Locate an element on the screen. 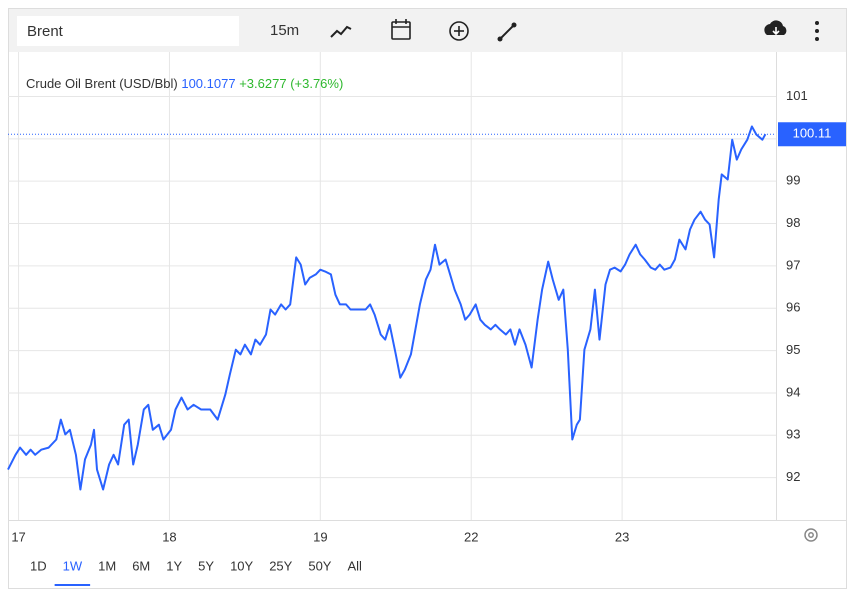 This screenshot has width=850, height=598. y-tick-label: 95 is located at coordinates (793, 349).